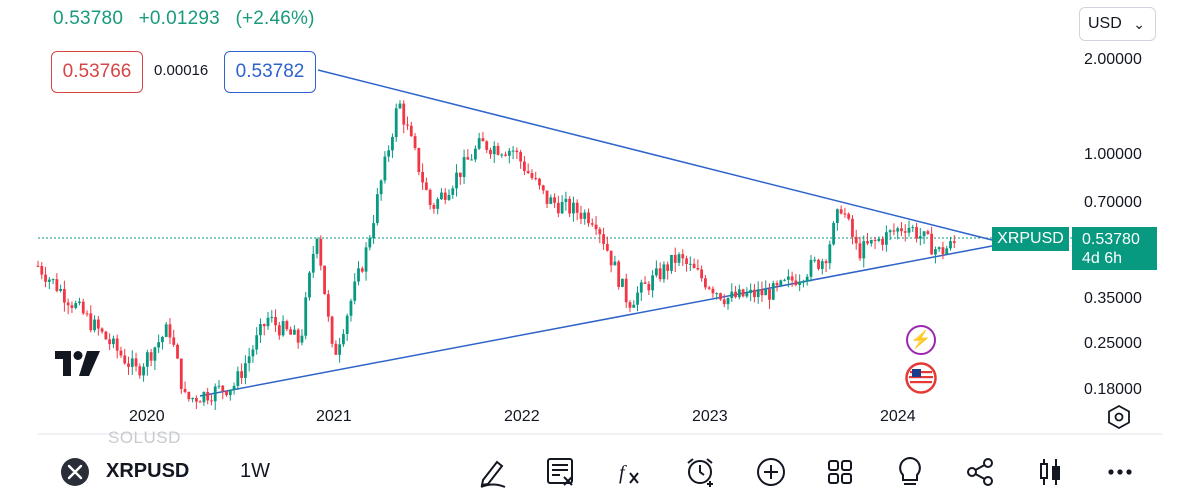 Image resolution: width=1200 pixels, height=491 pixels. Describe the element at coordinates (910, 472) in the screenshot. I see `ideas-icon` at that location.